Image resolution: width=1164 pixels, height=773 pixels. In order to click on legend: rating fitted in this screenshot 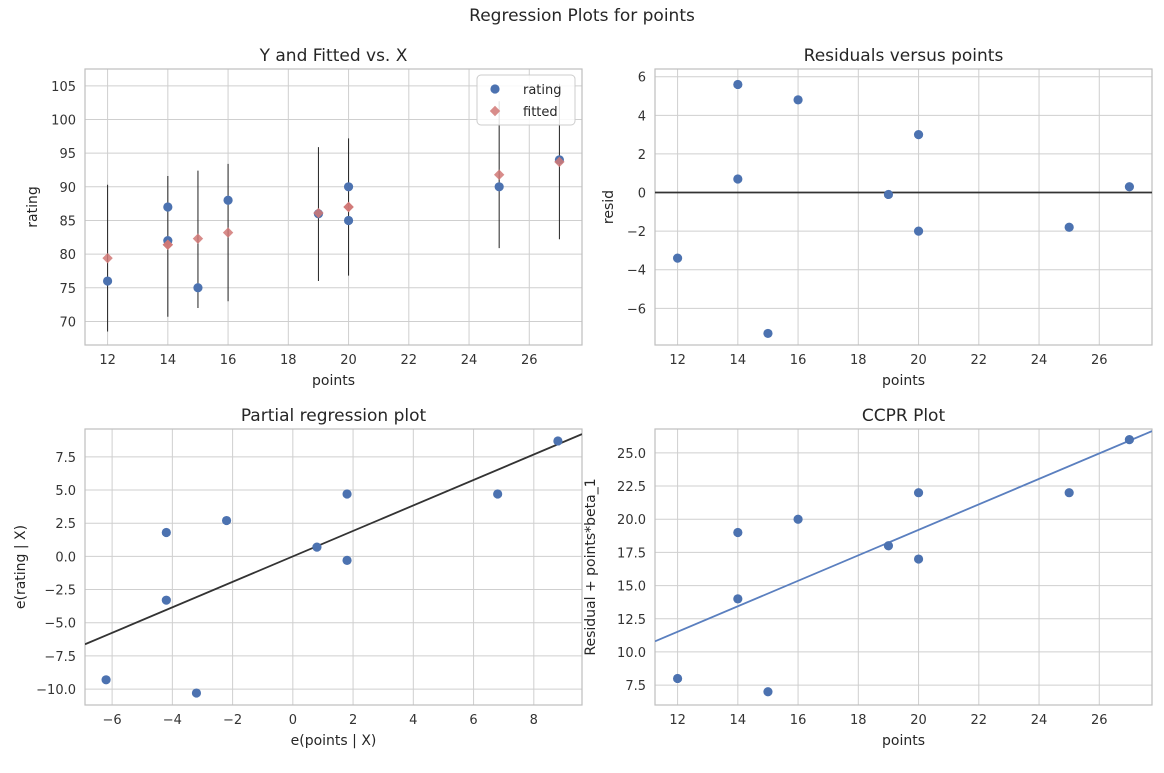, I will do `click(526, 100)`.